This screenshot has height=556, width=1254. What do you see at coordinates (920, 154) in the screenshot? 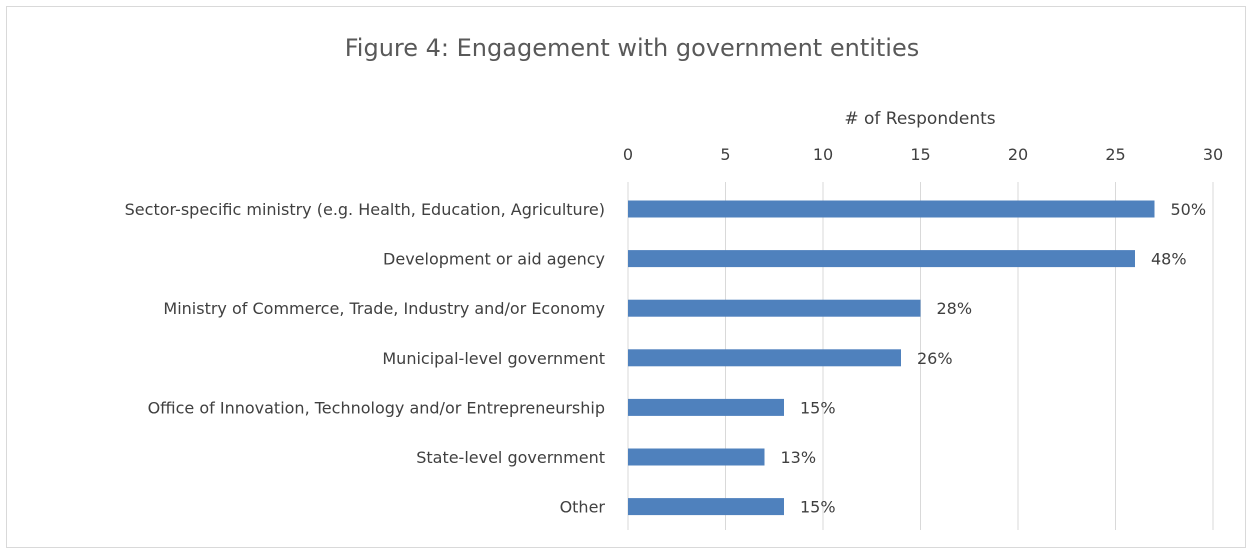
I see `x-tick-label: 15` at bounding box center [920, 154].